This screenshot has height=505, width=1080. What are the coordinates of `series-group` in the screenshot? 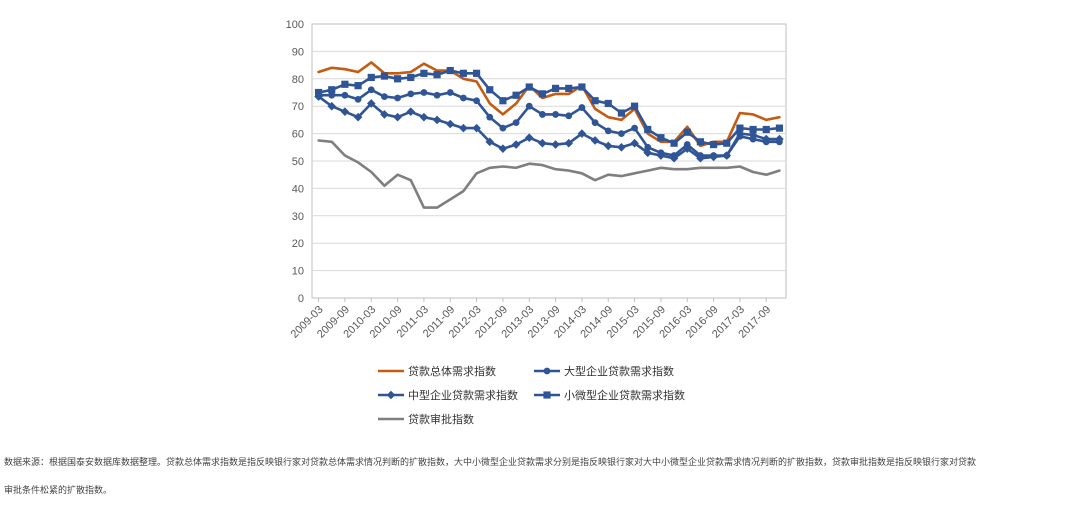 It's located at (549, 135).